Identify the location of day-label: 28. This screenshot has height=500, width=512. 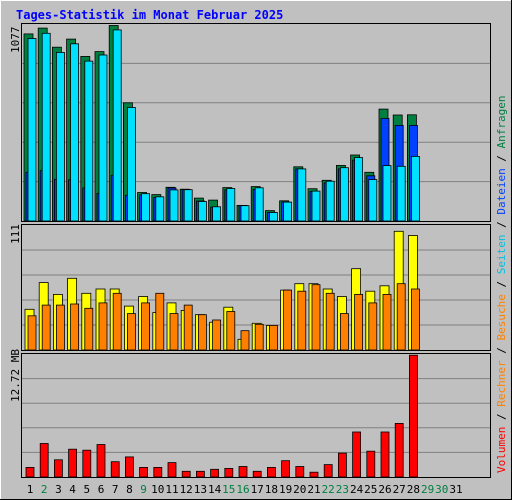
(413, 489).